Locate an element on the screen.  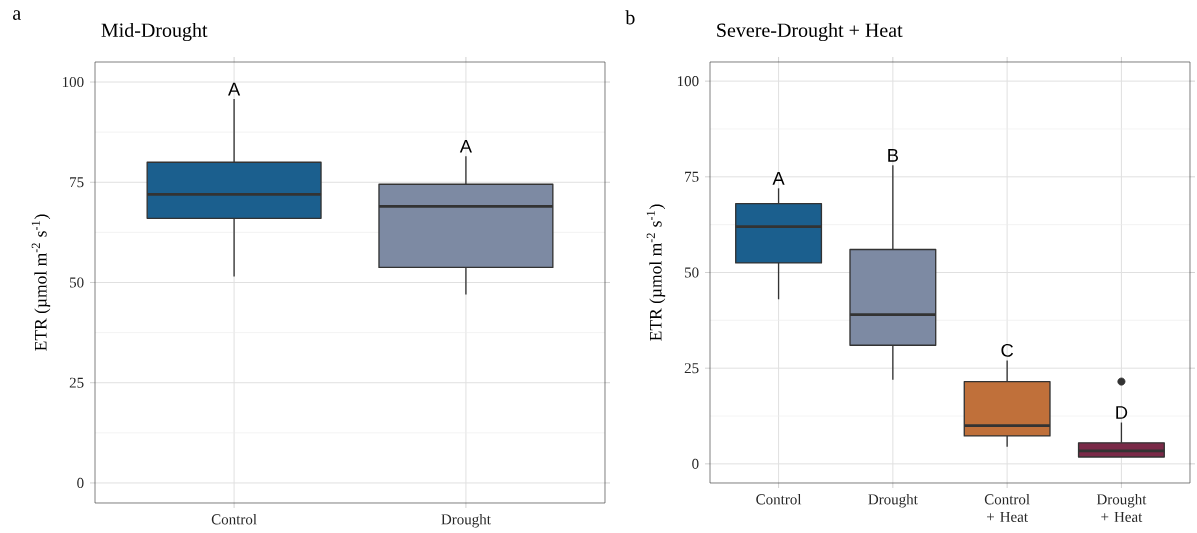
annotation: D is located at coordinates (1122, 412).